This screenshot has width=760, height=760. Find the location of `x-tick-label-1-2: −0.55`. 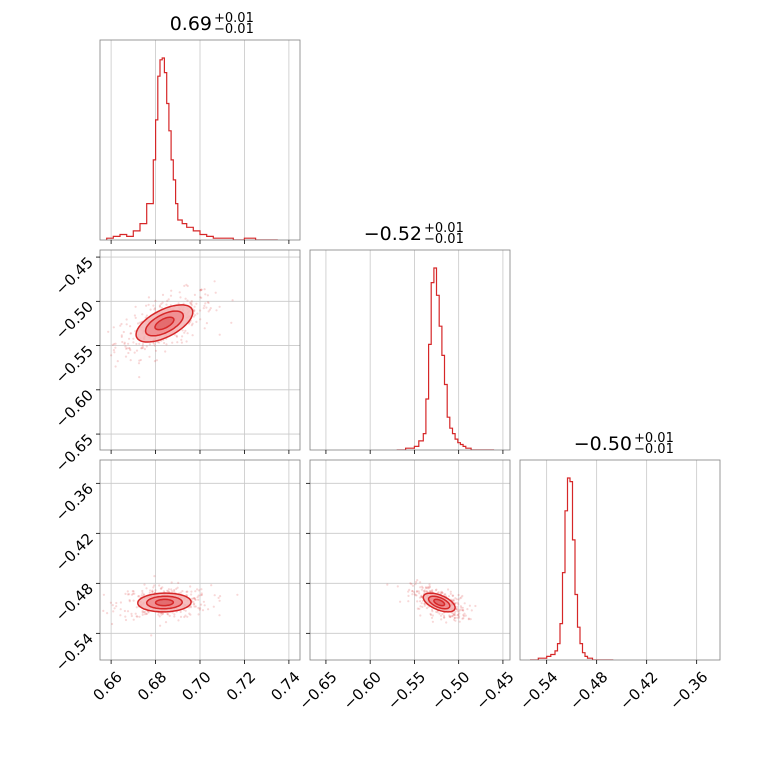

x-tick-label-1-2: −0.55 is located at coordinates (406, 690).